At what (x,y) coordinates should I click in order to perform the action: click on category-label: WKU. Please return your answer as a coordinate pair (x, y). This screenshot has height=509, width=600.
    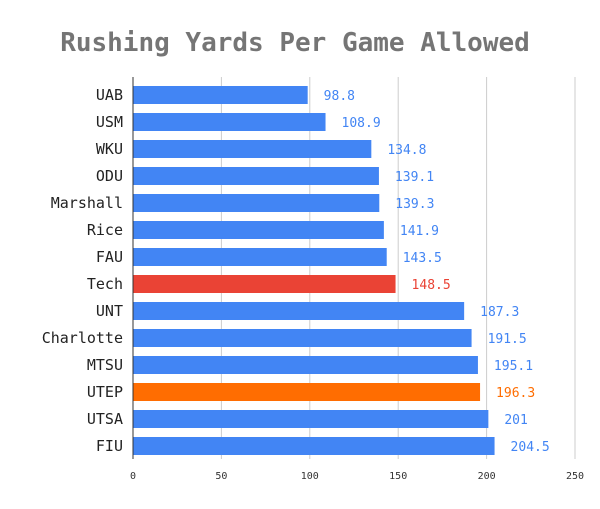
    Looking at the image, I should click on (109, 149).